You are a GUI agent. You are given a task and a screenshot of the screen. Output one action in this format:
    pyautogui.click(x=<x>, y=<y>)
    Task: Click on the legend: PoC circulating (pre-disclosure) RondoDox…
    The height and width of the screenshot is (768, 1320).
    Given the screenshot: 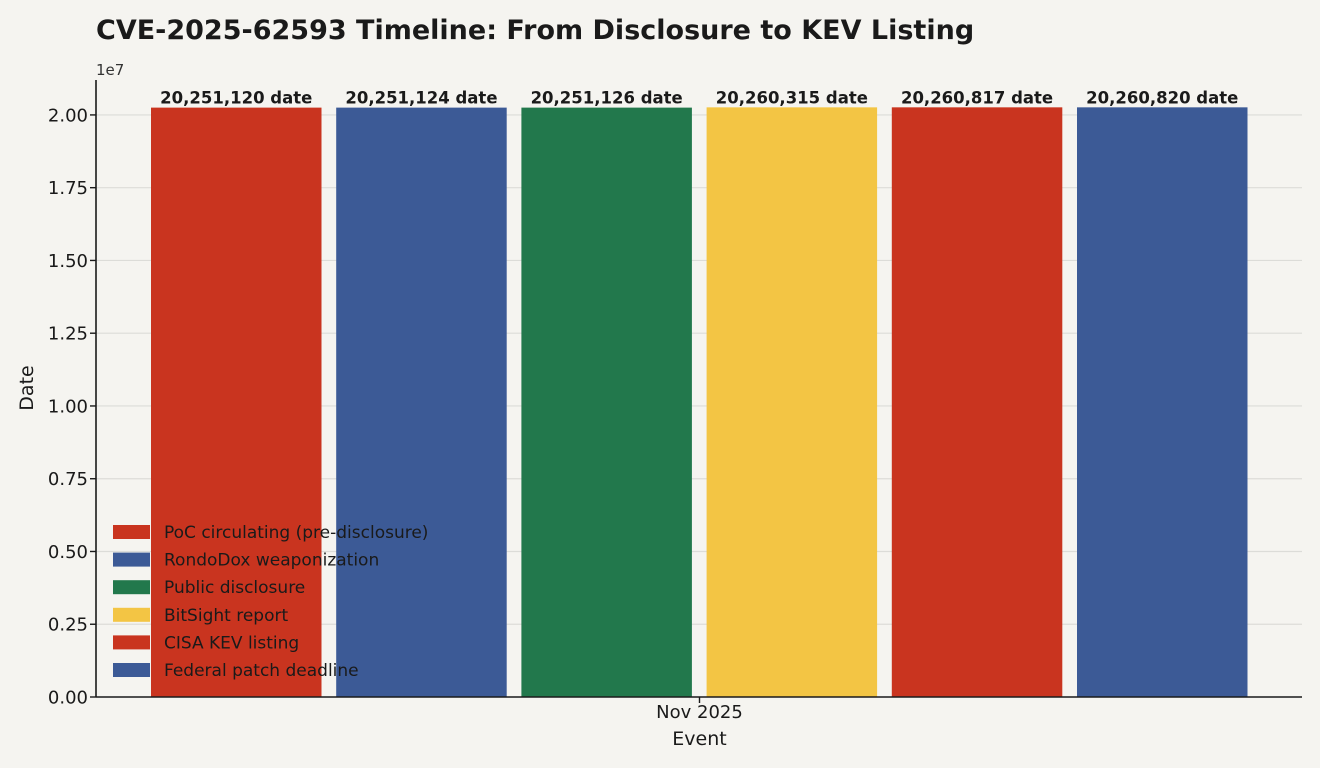 What is the action you would take?
    pyautogui.click(x=270, y=602)
    